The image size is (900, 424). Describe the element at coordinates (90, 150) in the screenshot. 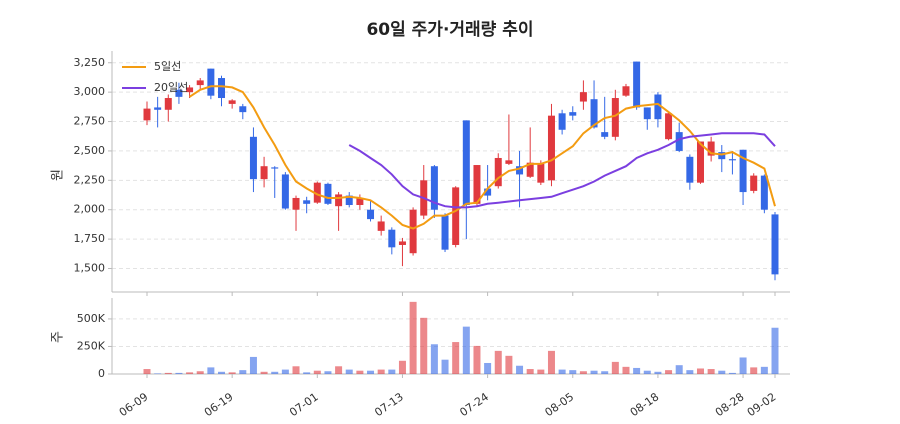

I see `y-tick-label: 2,500` at that location.